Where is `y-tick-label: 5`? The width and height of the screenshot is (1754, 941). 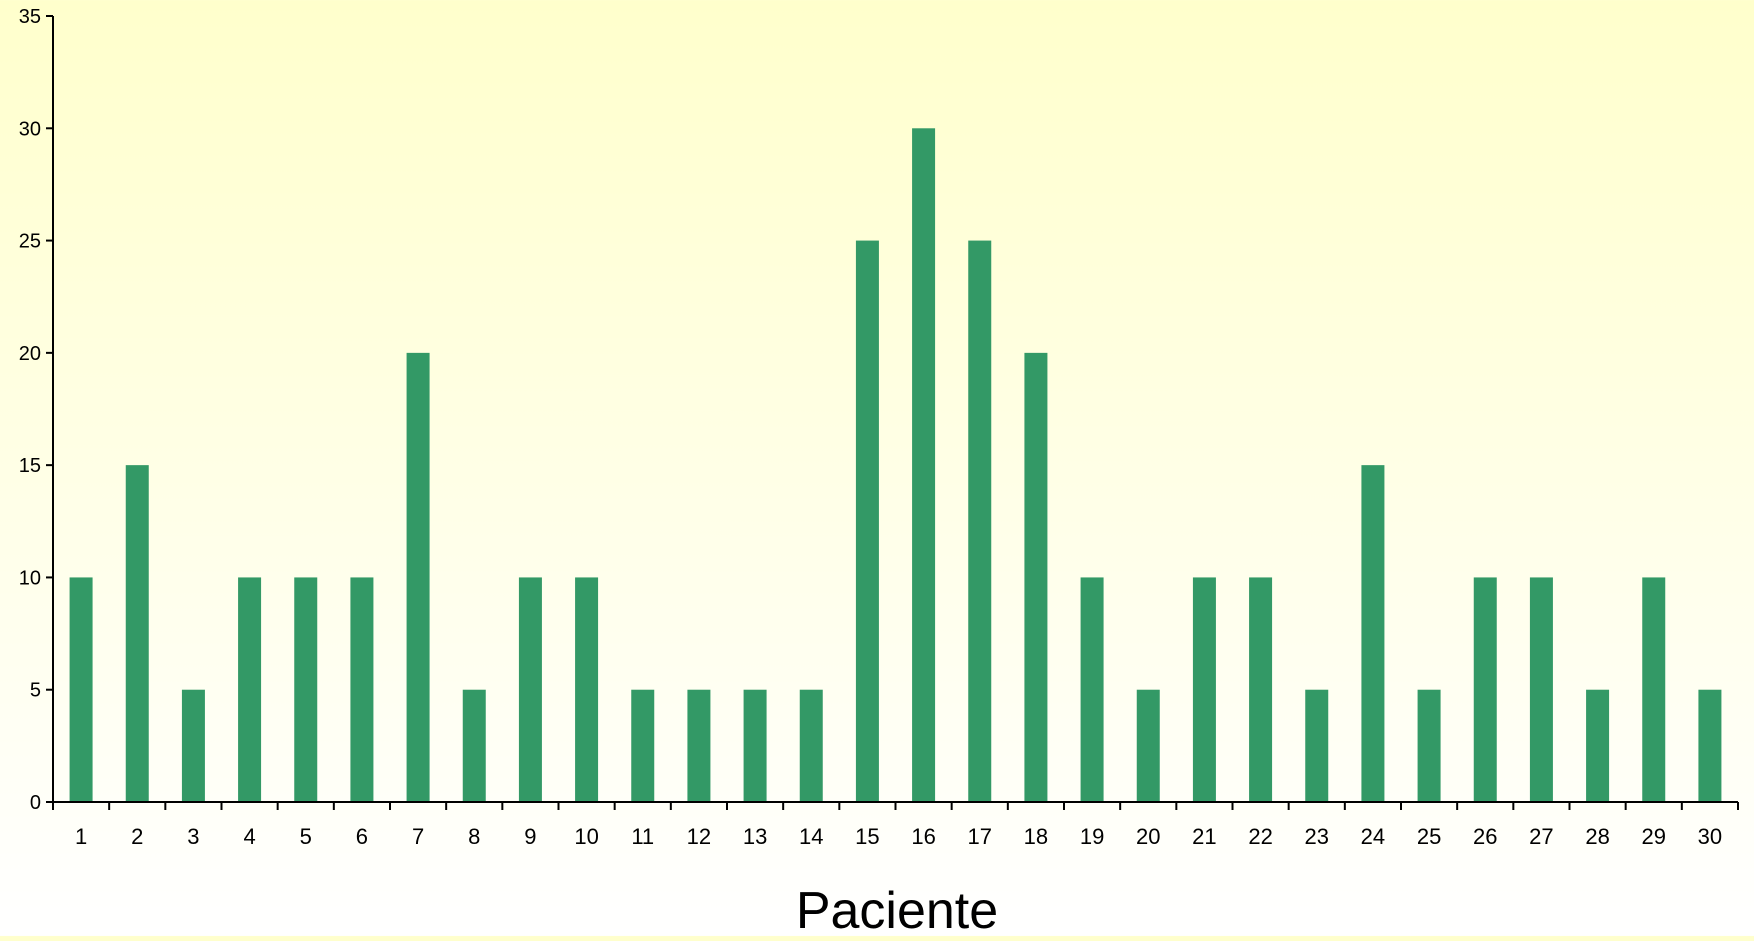
y-tick-label: 5 is located at coordinates (35, 691).